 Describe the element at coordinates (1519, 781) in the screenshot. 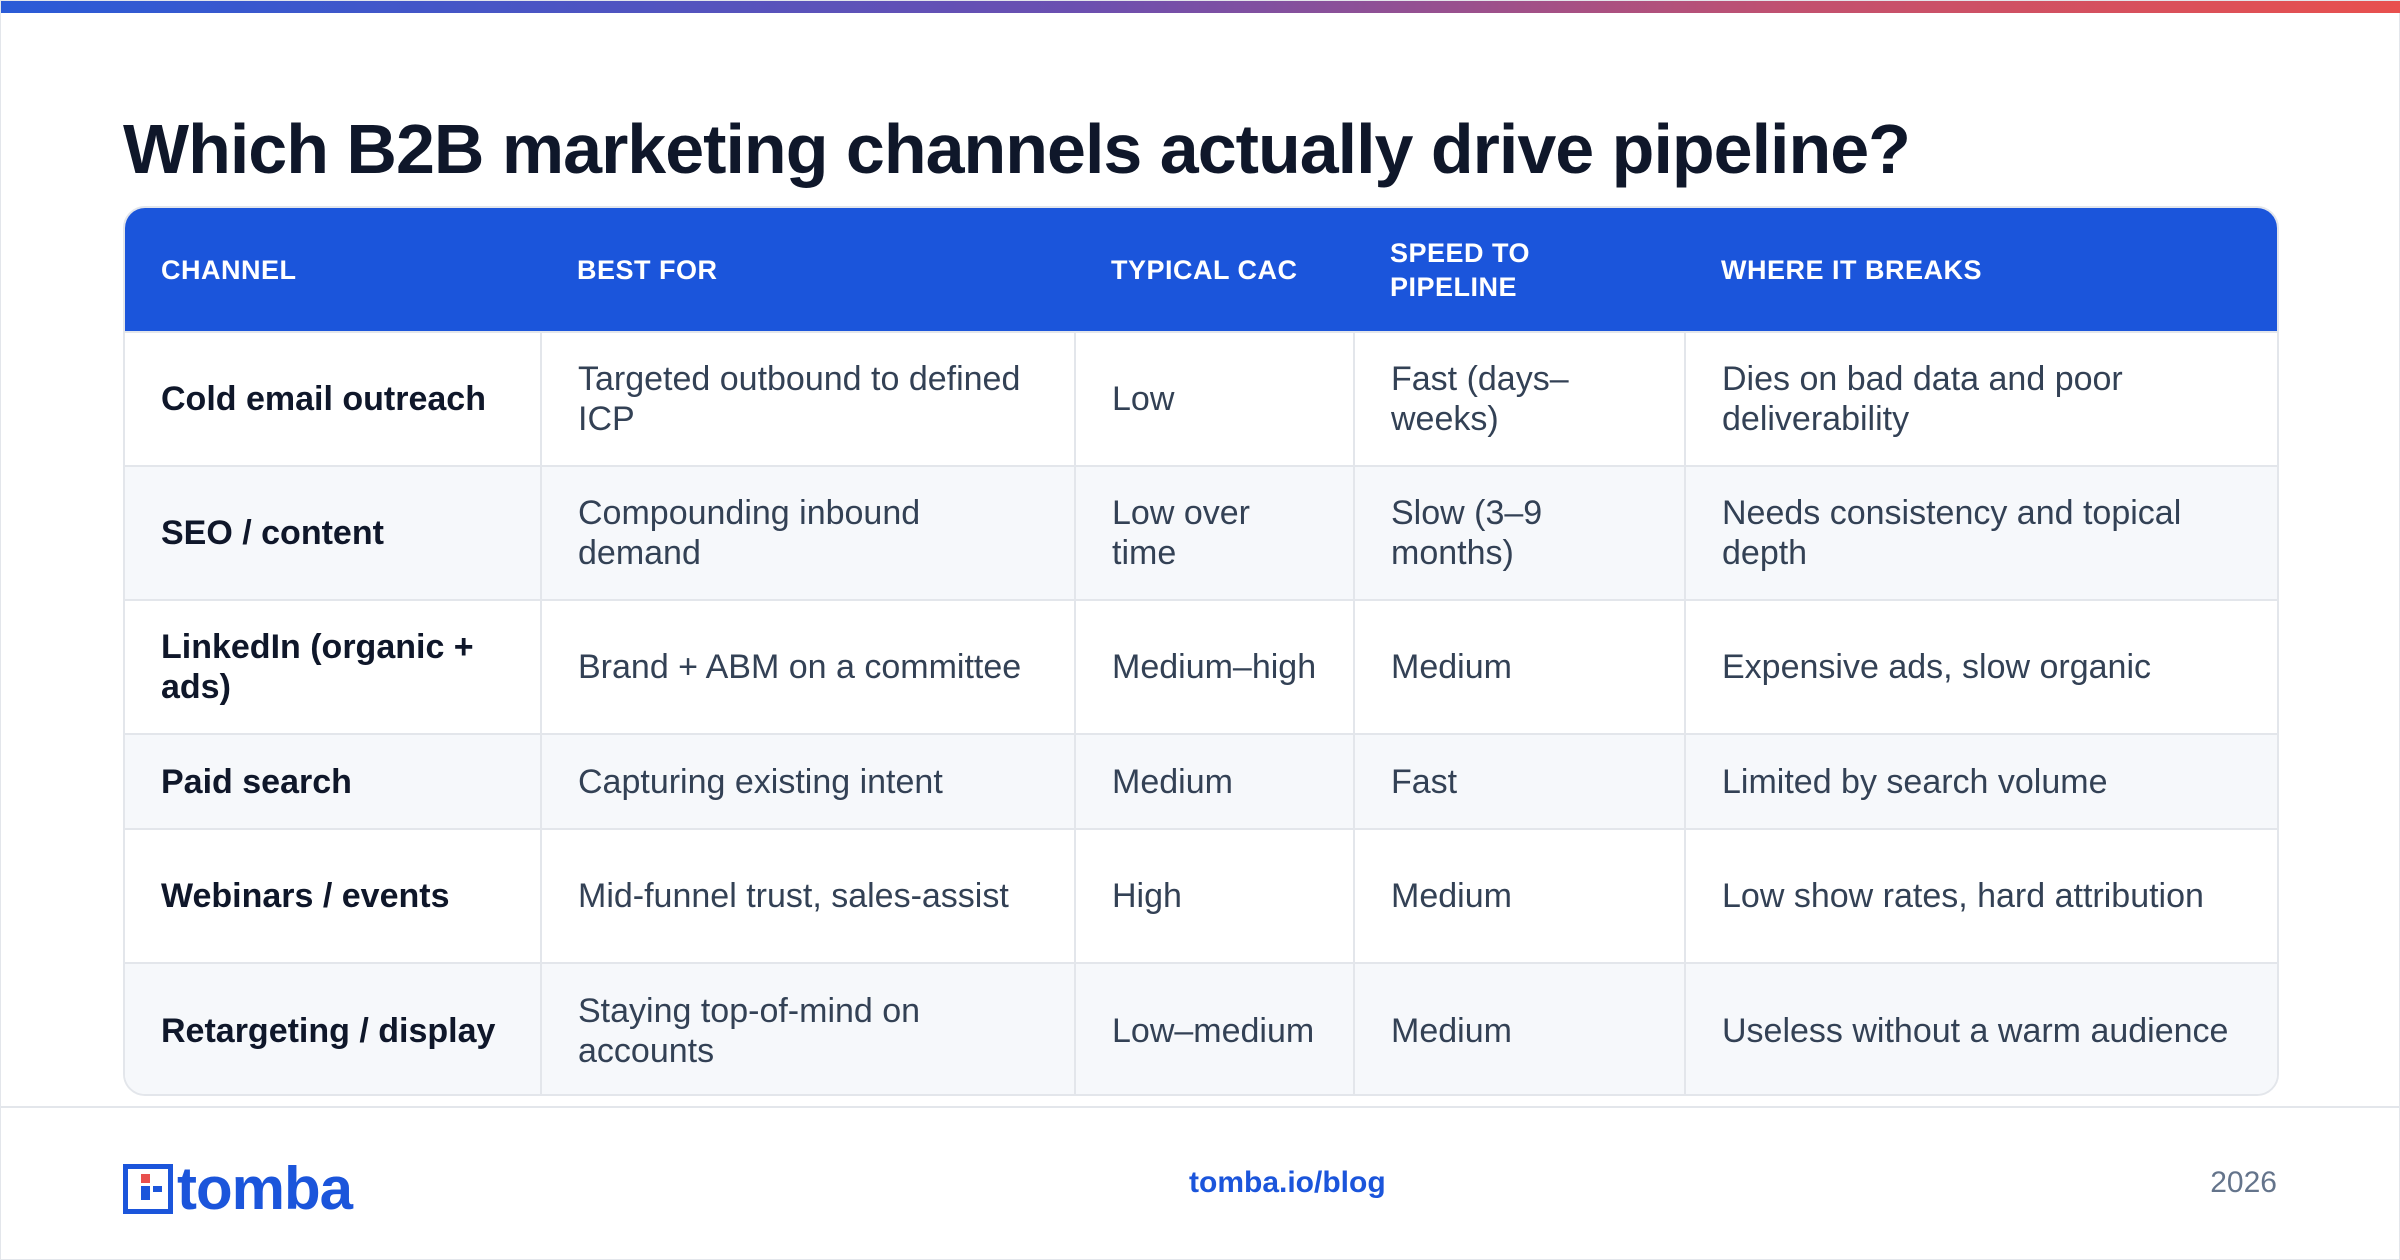

I see `cell-speed-to-pipeline: Fast` at that location.